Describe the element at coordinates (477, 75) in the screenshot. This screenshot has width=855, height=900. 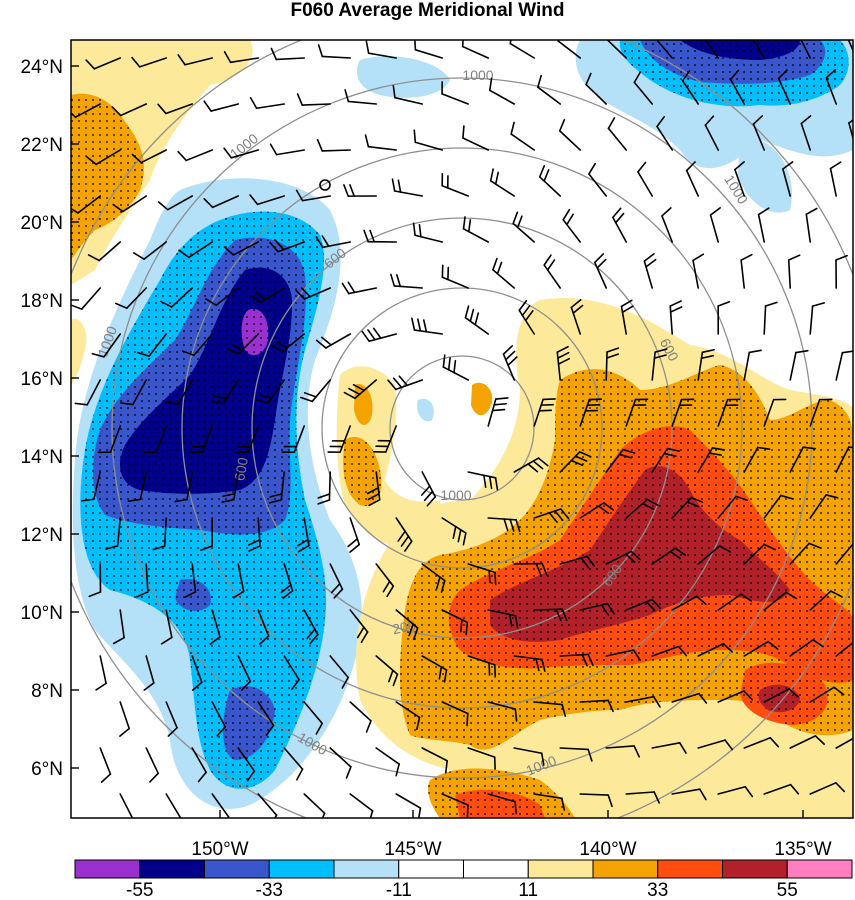
I see `ring-label: 1000` at that location.